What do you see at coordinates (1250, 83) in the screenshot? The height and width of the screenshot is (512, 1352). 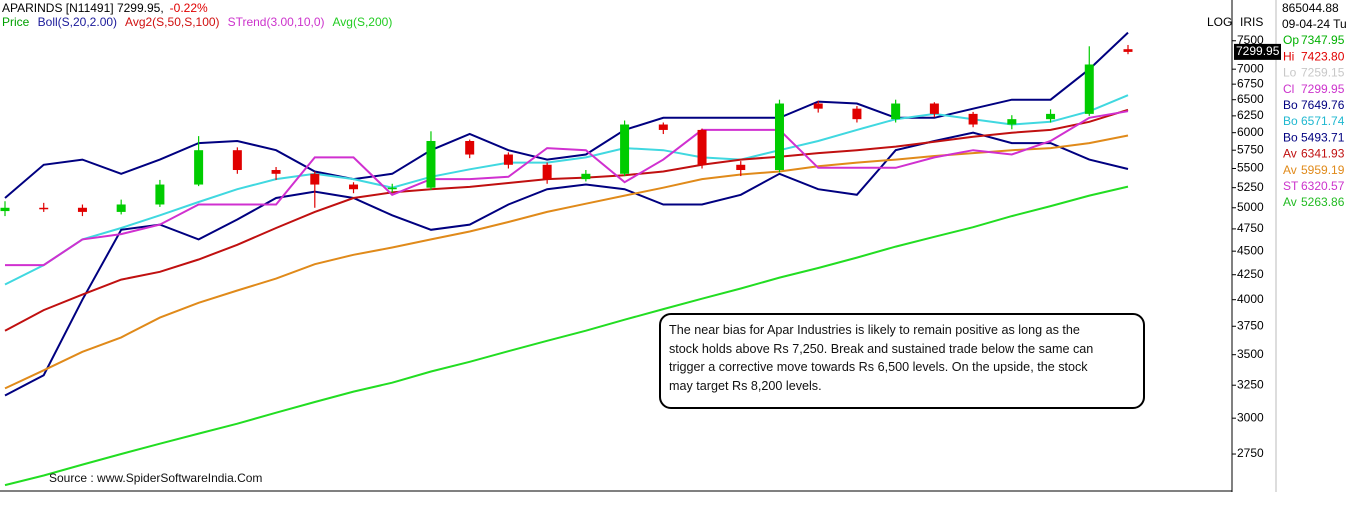 I see `y-tick-label: 6750` at bounding box center [1250, 83].